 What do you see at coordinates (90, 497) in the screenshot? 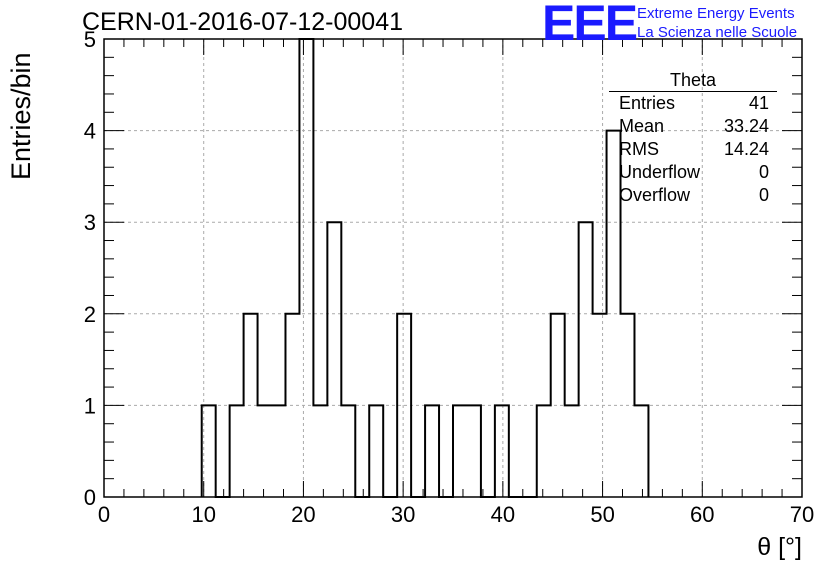
I see `y-tick-label: 0` at bounding box center [90, 497].